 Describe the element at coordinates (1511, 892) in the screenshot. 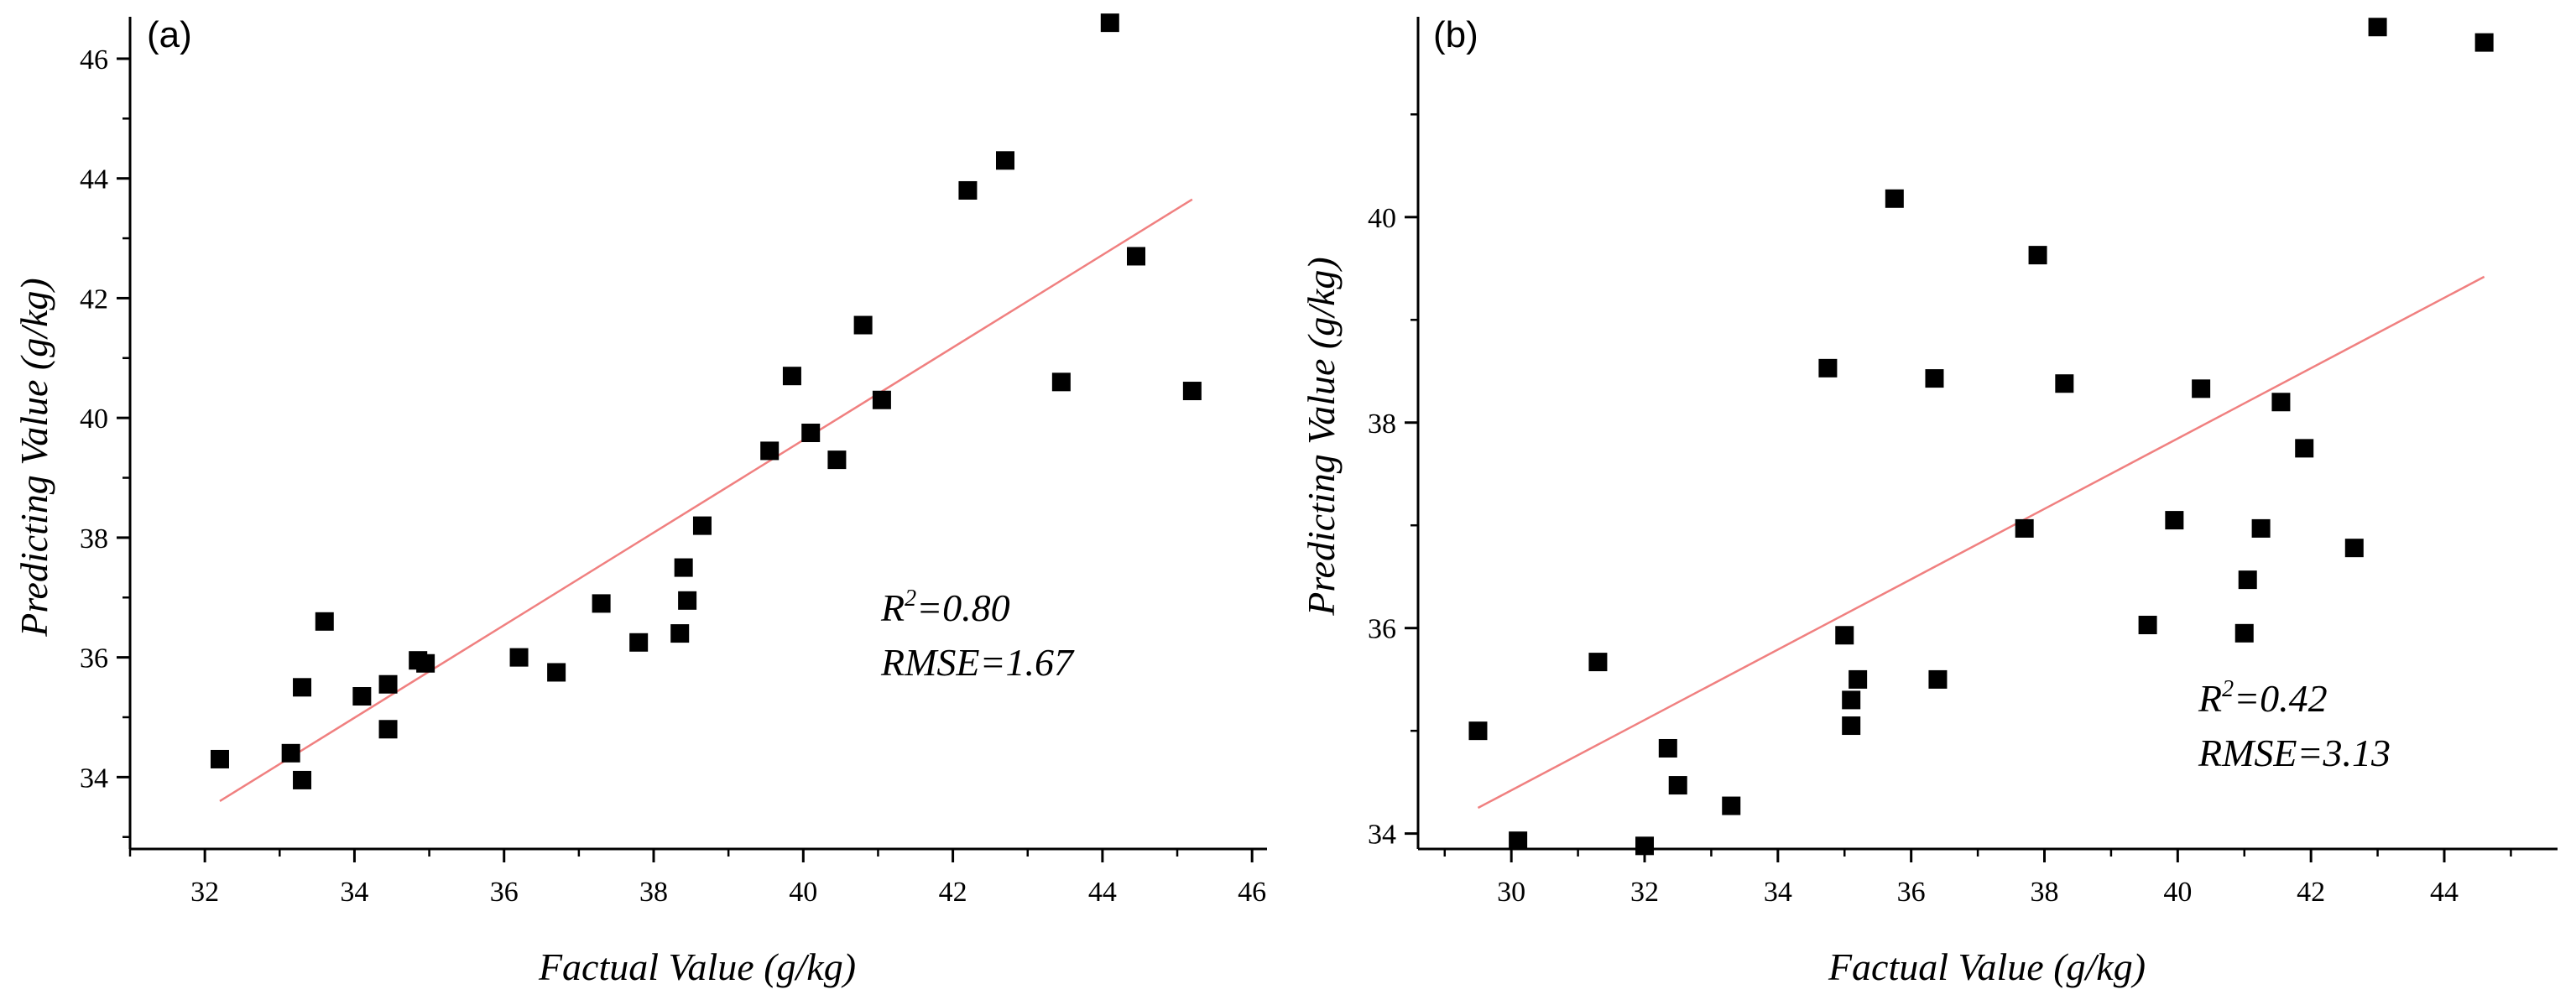

I see `x-tick-label: 30` at that location.